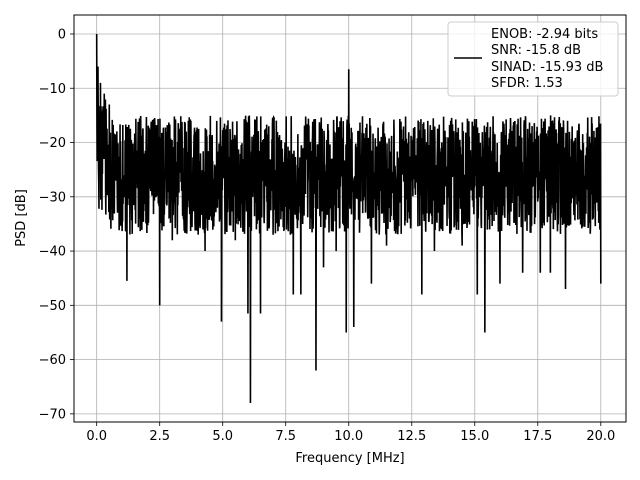 Image resolution: width=640 pixels, height=480 pixels. Describe the element at coordinates (52, 360) in the screenshot. I see `y-tick-label: −60` at that location.